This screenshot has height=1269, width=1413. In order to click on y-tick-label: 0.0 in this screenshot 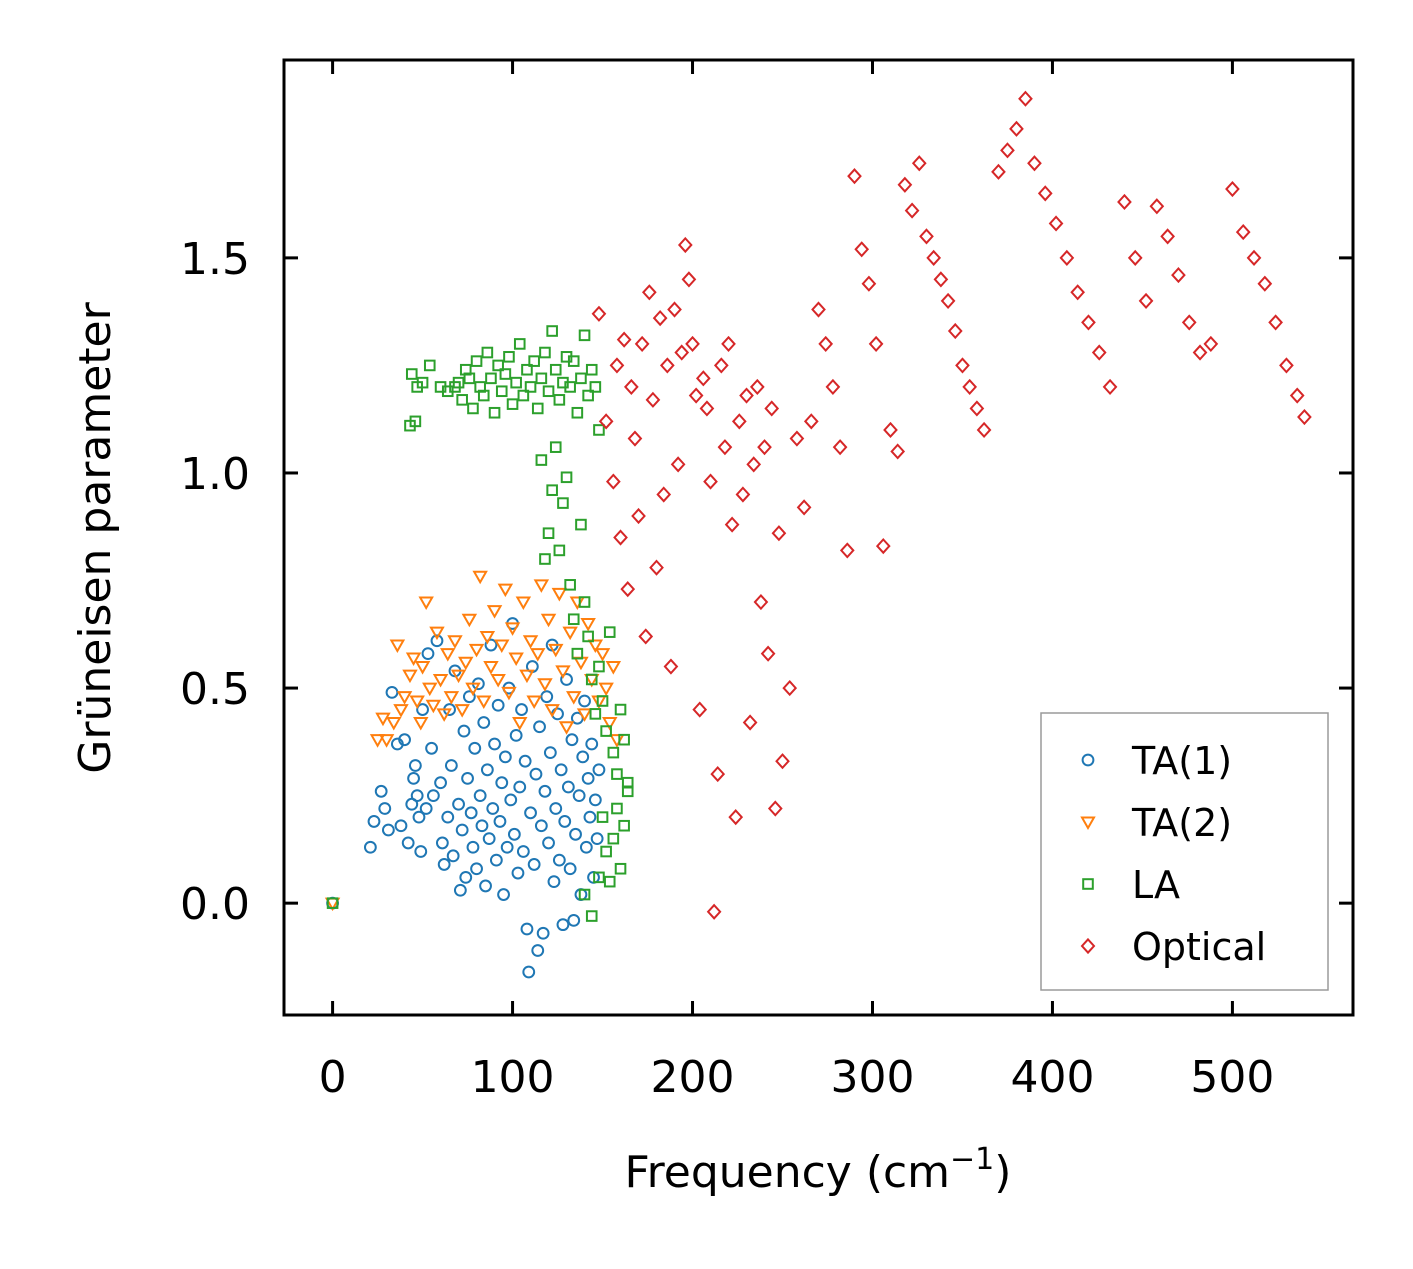, I will do `click(215, 904)`.